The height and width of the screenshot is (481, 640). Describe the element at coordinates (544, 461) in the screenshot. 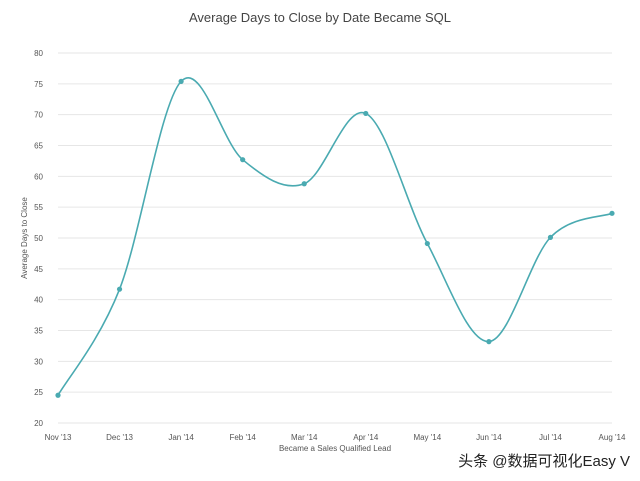

I see `watermark-text: 头条 @数据可视化Easy V` at that location.